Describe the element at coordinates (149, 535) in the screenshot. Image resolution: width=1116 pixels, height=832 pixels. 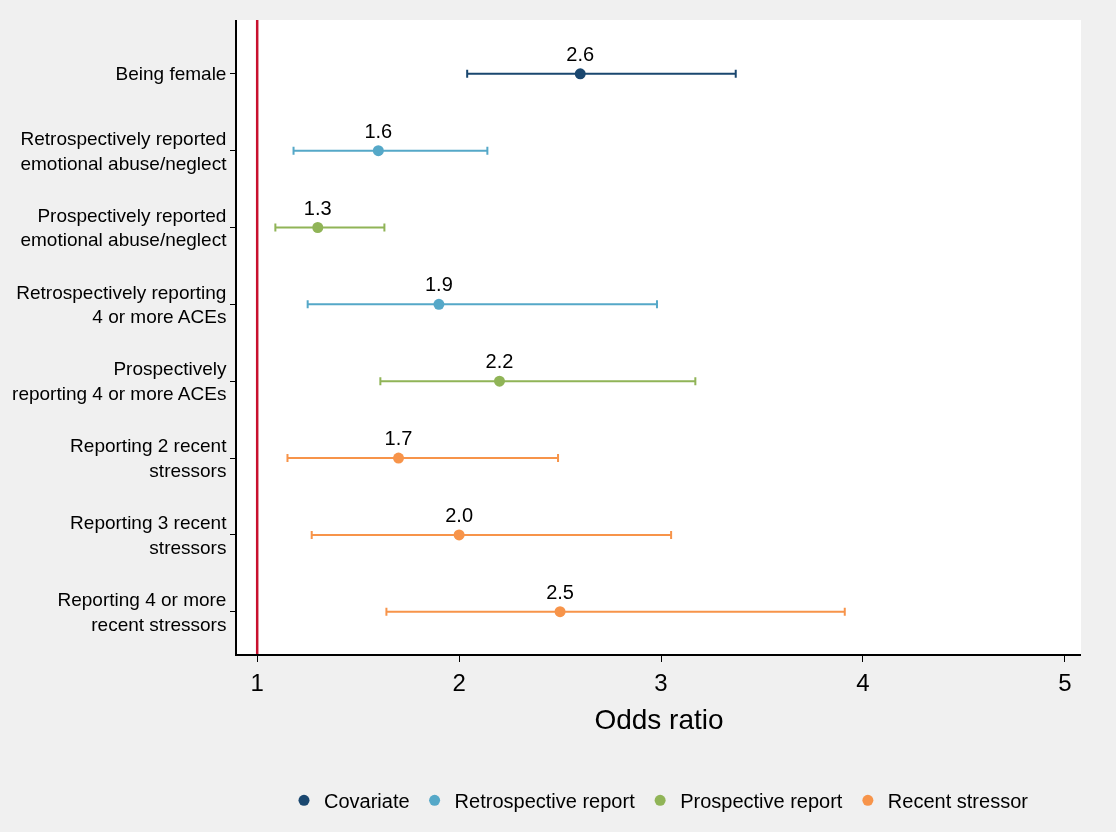
I see `y-tick-label: Reporting 3 recent stressors` at that location.